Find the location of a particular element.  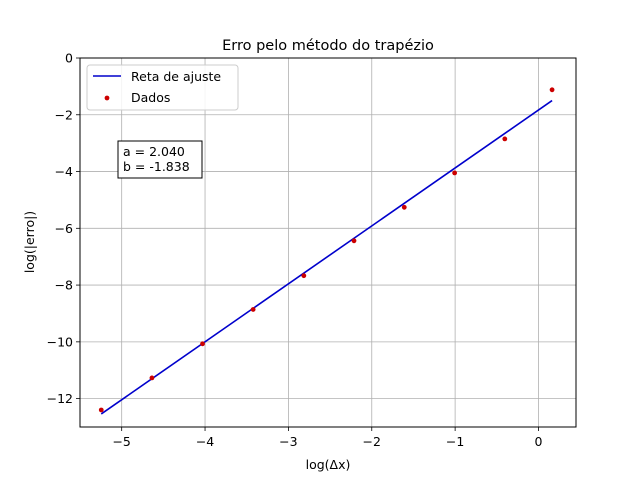

fit-parameters-frame is located at coordinates (160, 159).